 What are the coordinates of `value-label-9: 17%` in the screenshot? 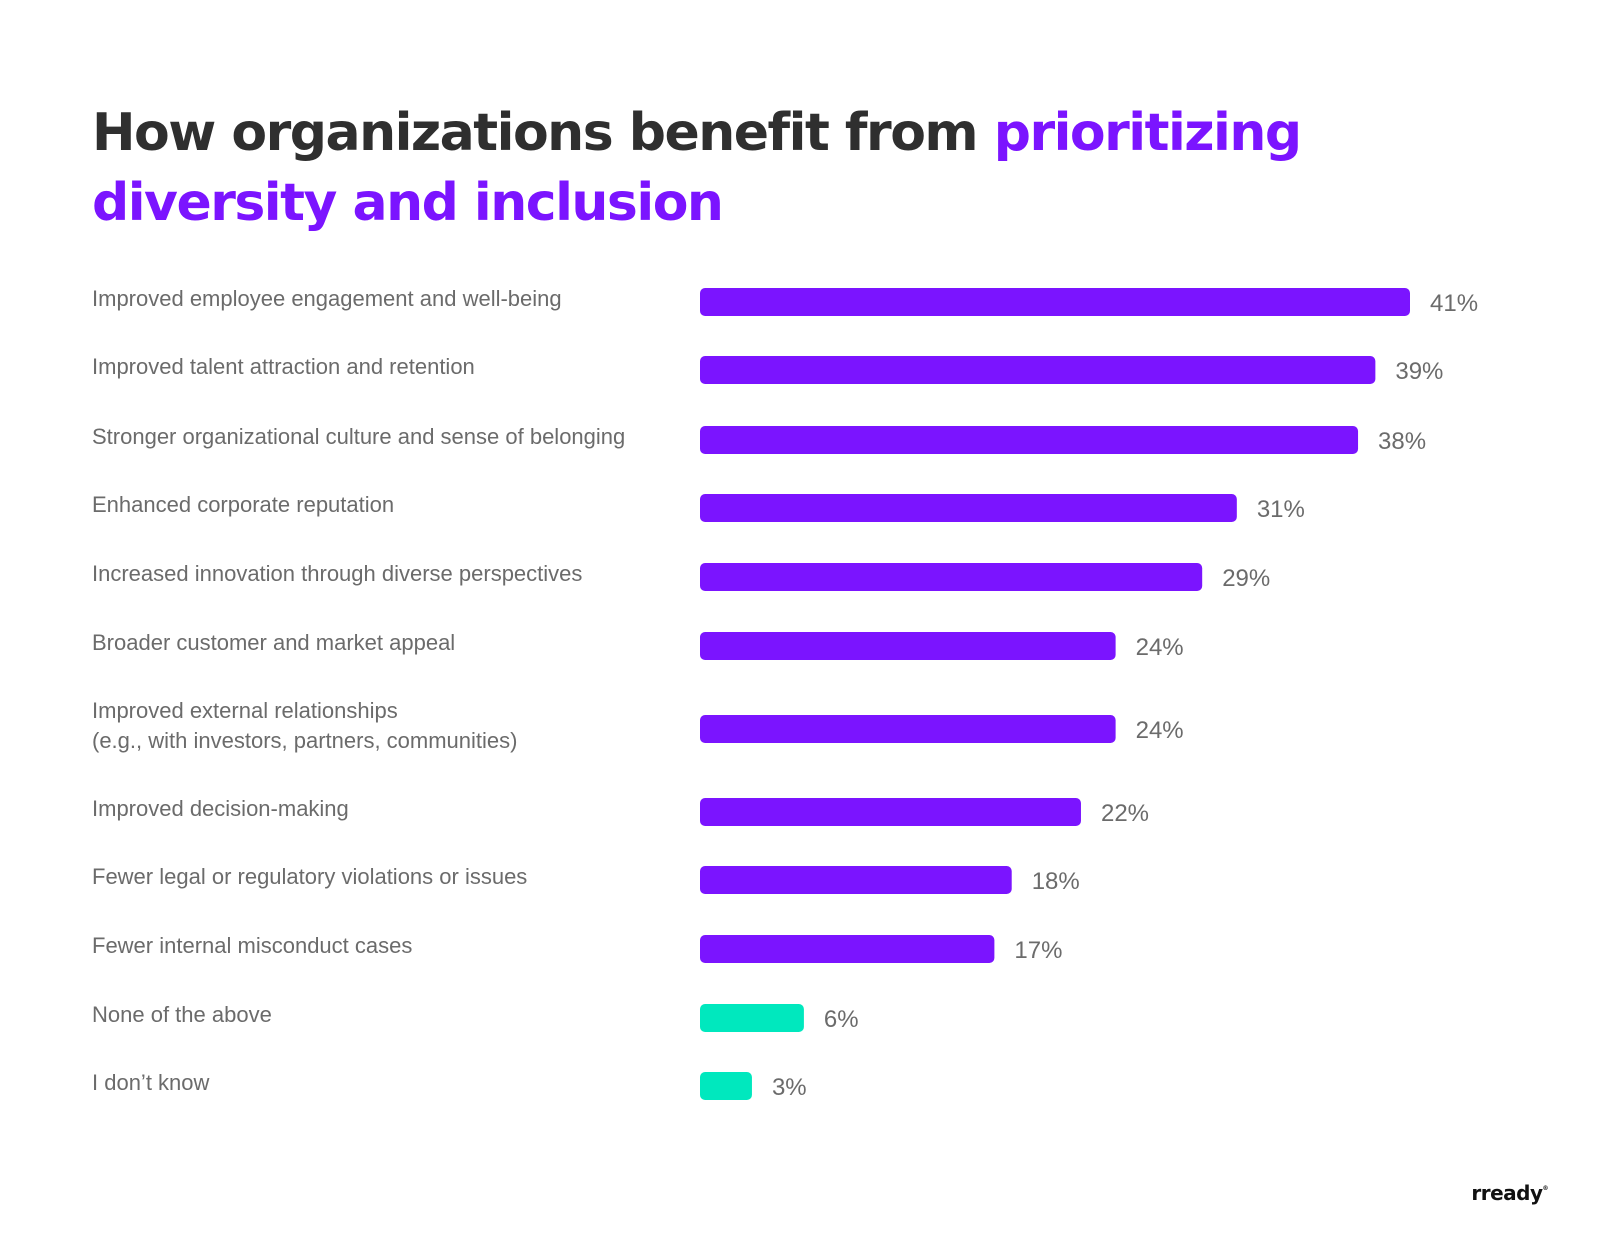 It's located at (1038, 950).